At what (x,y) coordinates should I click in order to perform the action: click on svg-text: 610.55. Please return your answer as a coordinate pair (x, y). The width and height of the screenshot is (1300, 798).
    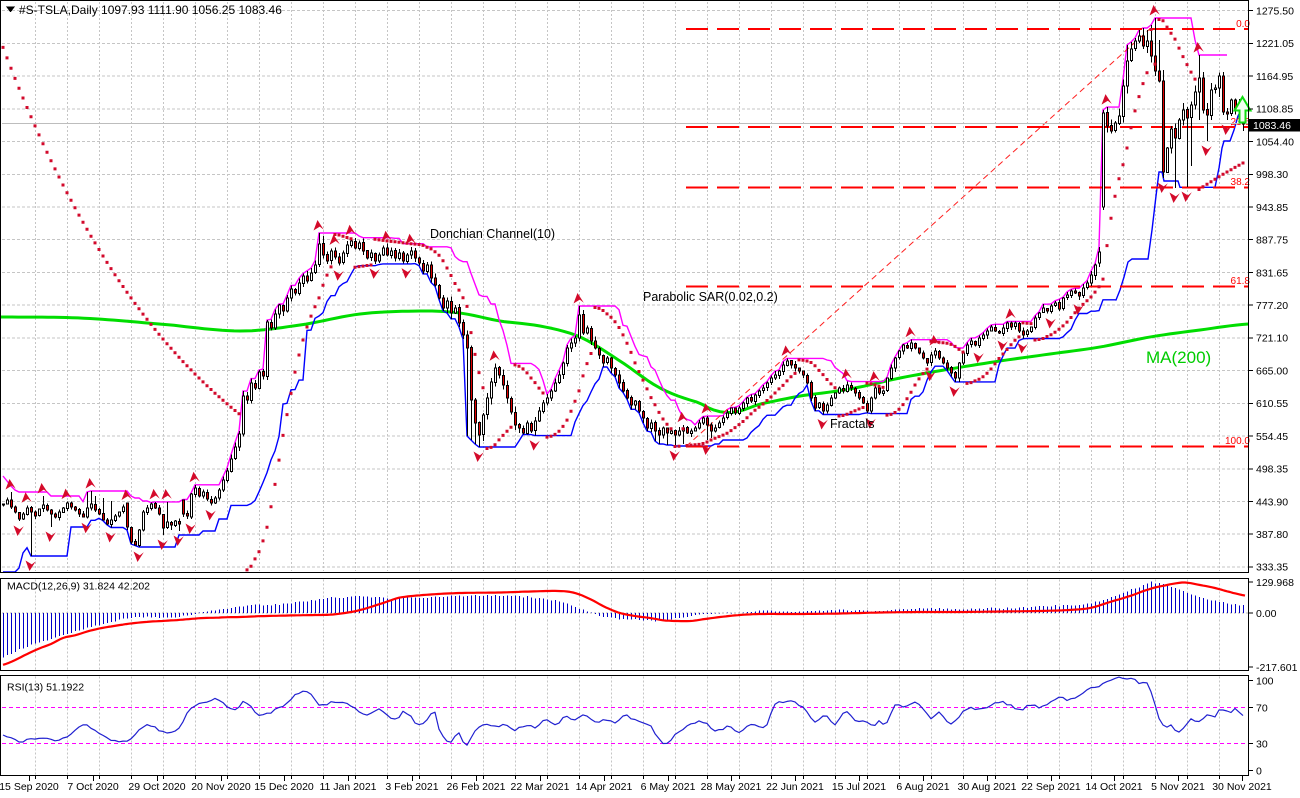
    Looking at the image, I should click on (1272, 404).